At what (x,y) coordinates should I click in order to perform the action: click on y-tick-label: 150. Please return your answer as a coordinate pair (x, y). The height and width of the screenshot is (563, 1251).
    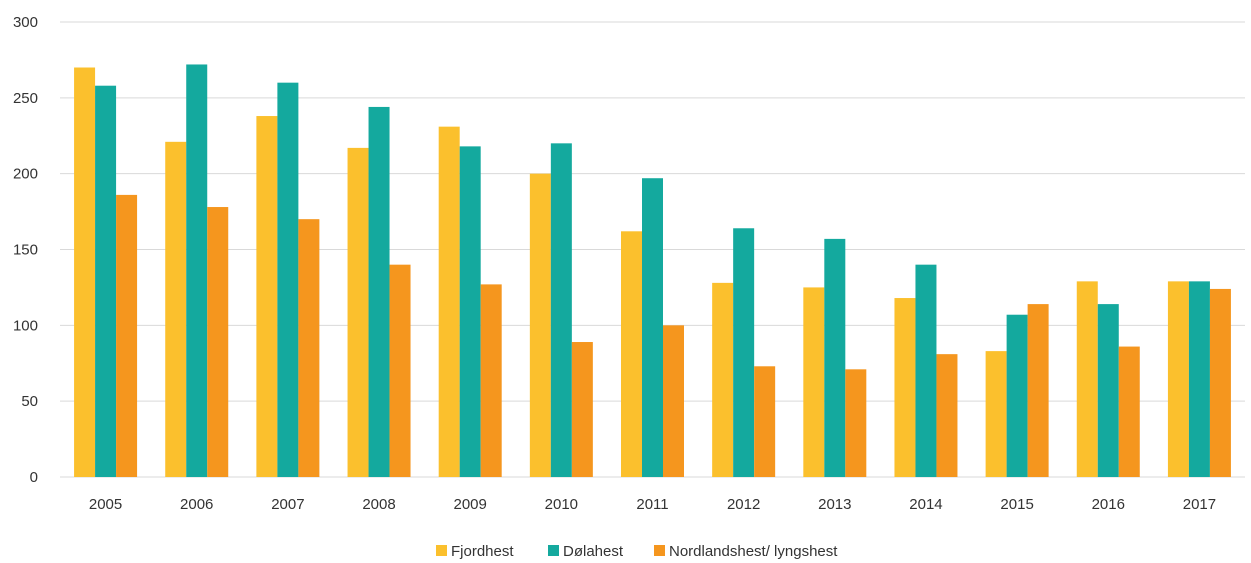
    Looking at the image, I should click on (25, 250).